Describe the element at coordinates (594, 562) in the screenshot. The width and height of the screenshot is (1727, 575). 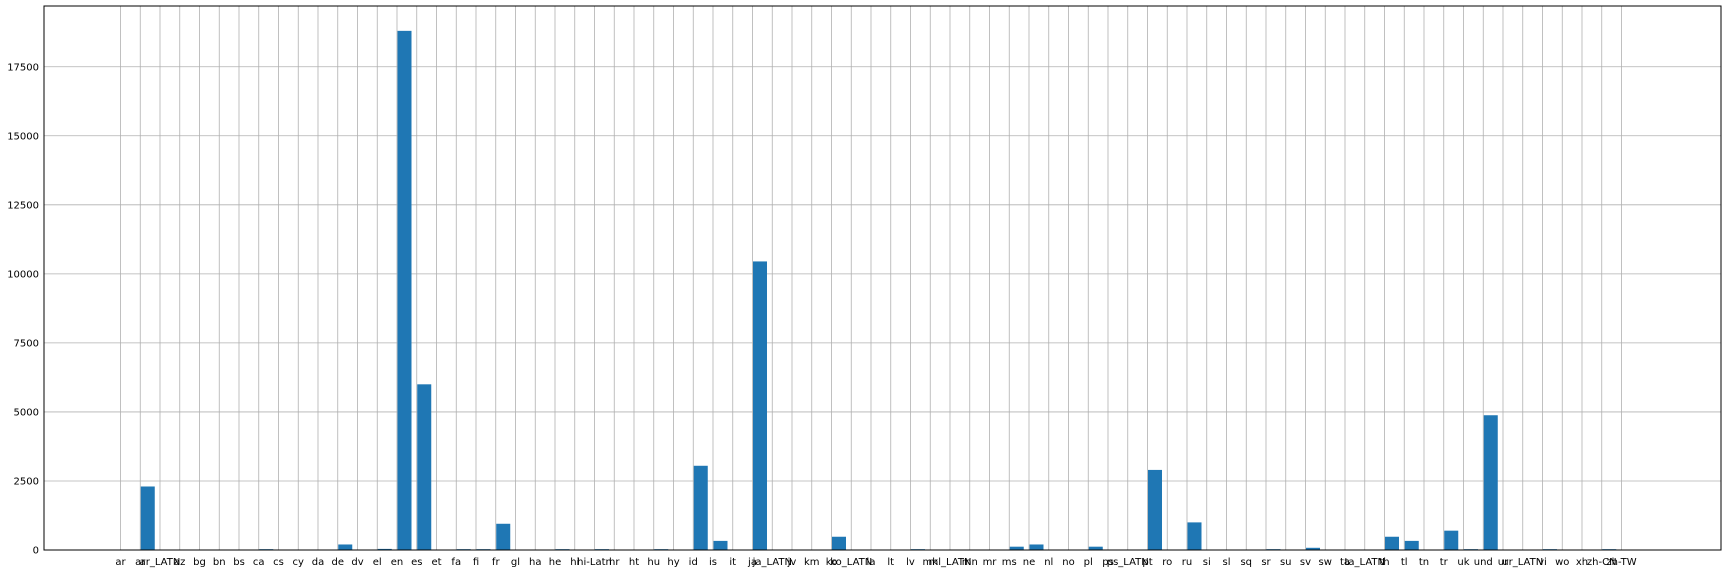
I see `x-tick-label: hi-Latn` at that location.